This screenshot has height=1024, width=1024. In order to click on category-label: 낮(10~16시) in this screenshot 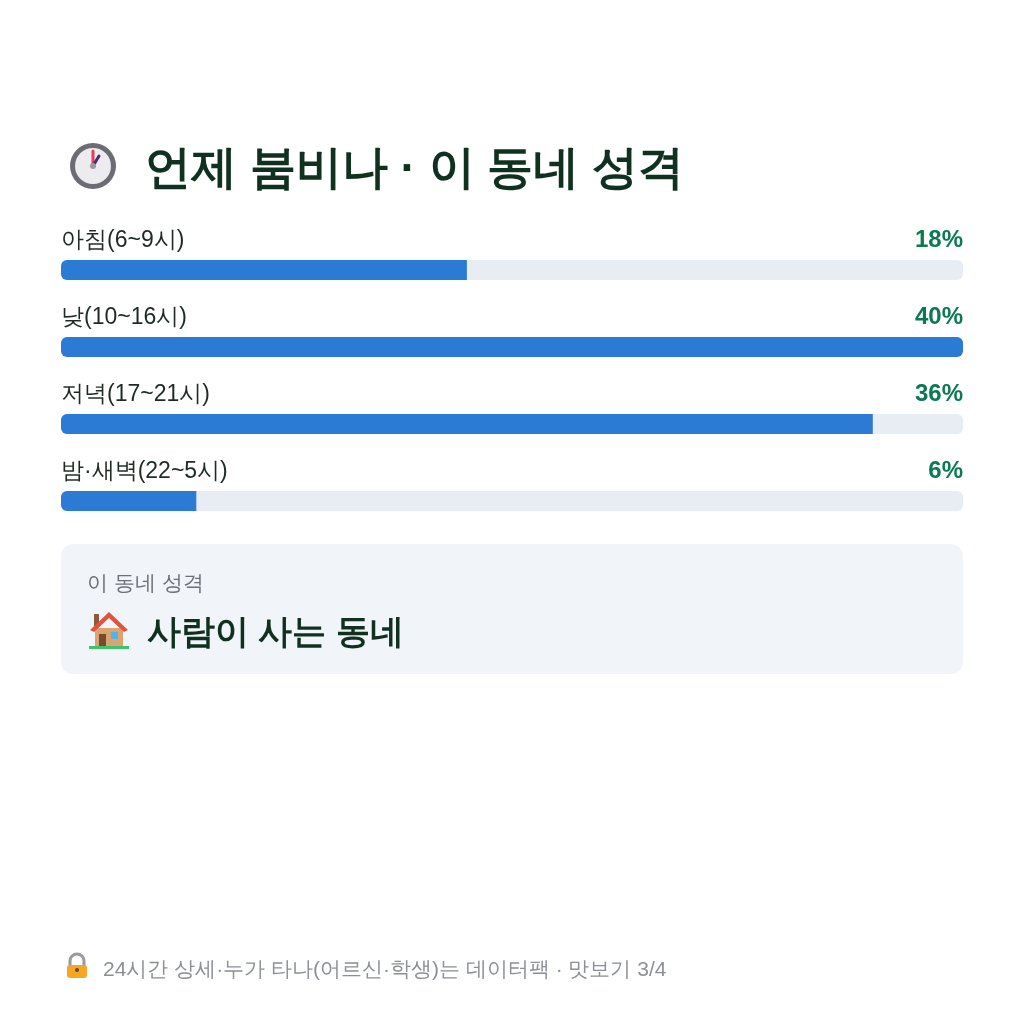, I will do `click(124, 316)`.